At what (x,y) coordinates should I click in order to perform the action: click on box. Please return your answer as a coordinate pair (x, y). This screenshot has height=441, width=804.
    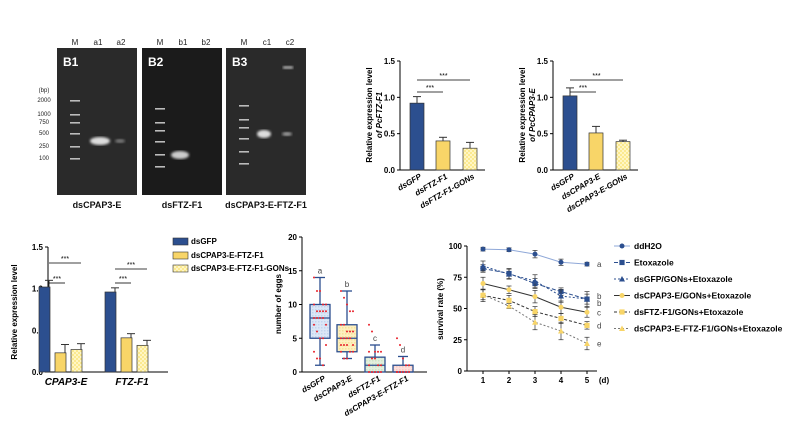
    Looking at the image, I should click on (320, 321).